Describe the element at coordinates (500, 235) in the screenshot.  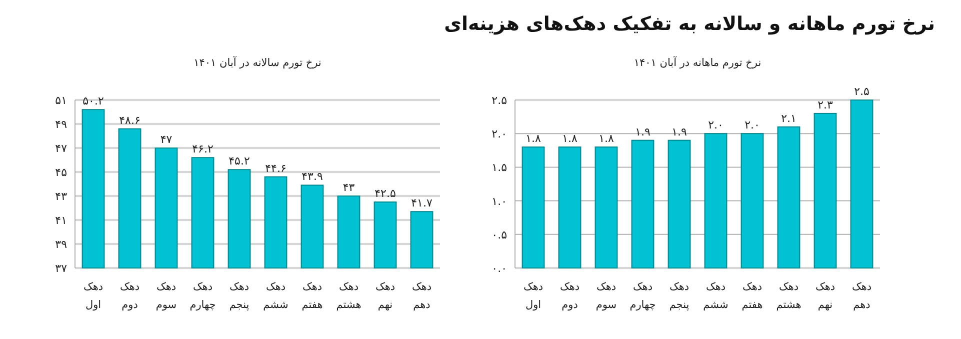
I see `y-tick-label: ۰.۵` at that location.